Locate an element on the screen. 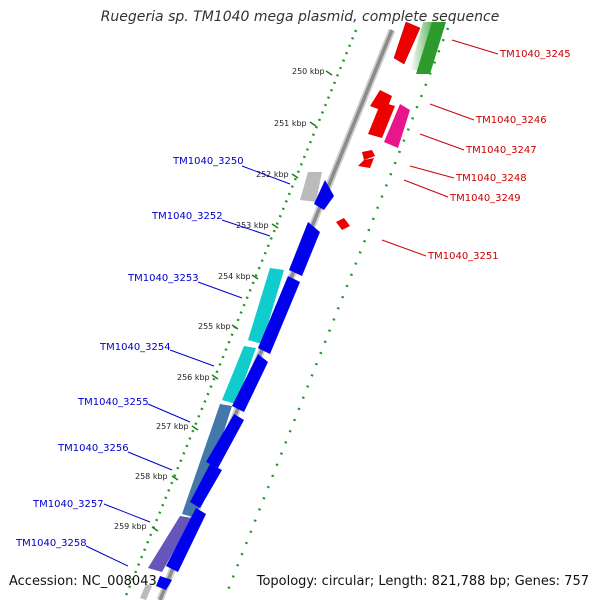 The width and height of the screenshot is (600, 600). gene-3257b-arrow is located at coordinates (186, 540).